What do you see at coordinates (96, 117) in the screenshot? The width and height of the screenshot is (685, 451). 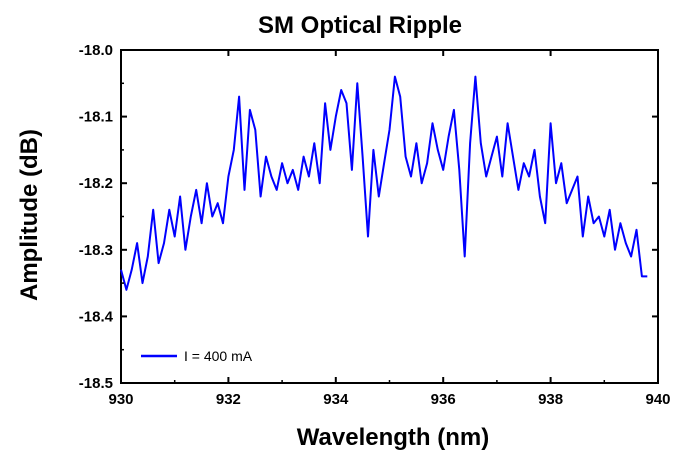 I see `y-tick-label: -18.1` at bounding box center [96, 117].